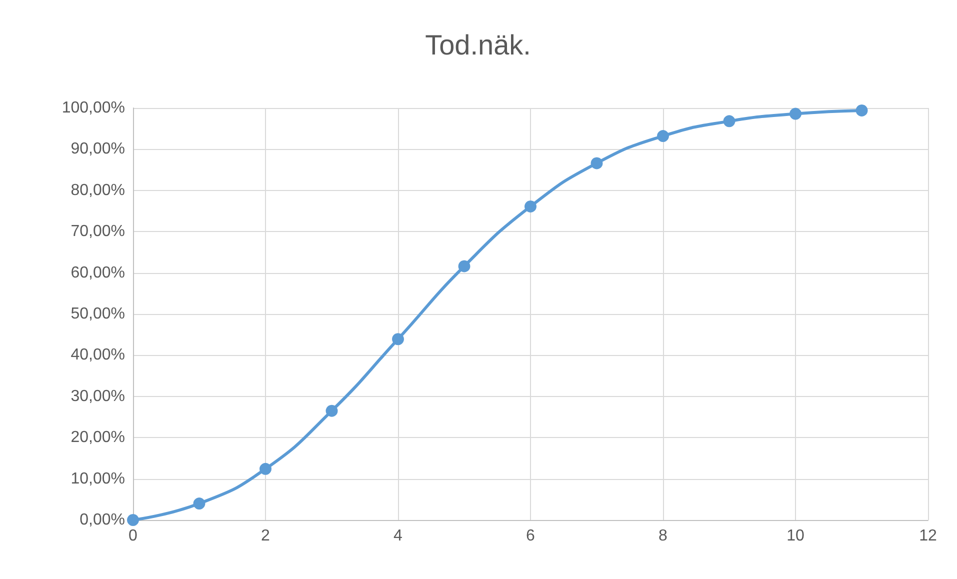 The image size is (957, 579). I want to click on chart-title: Tod.näk., so click(478, 45).